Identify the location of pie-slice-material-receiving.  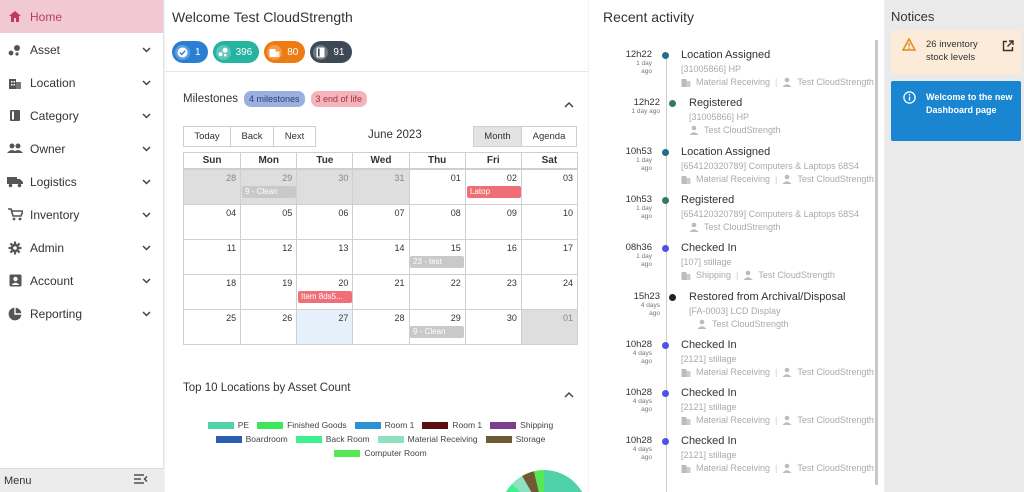
(528, 484).